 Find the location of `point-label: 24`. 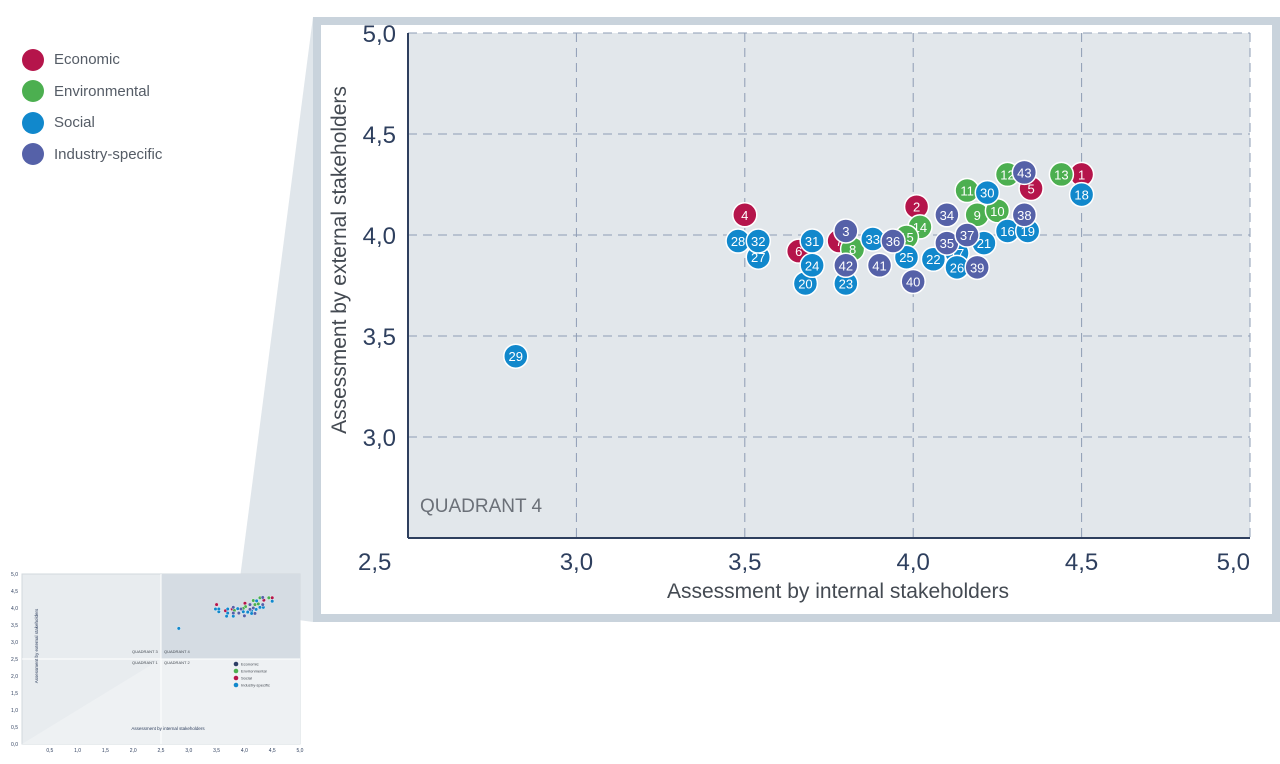

point-label: 24 is located at coordinates (812, 265).